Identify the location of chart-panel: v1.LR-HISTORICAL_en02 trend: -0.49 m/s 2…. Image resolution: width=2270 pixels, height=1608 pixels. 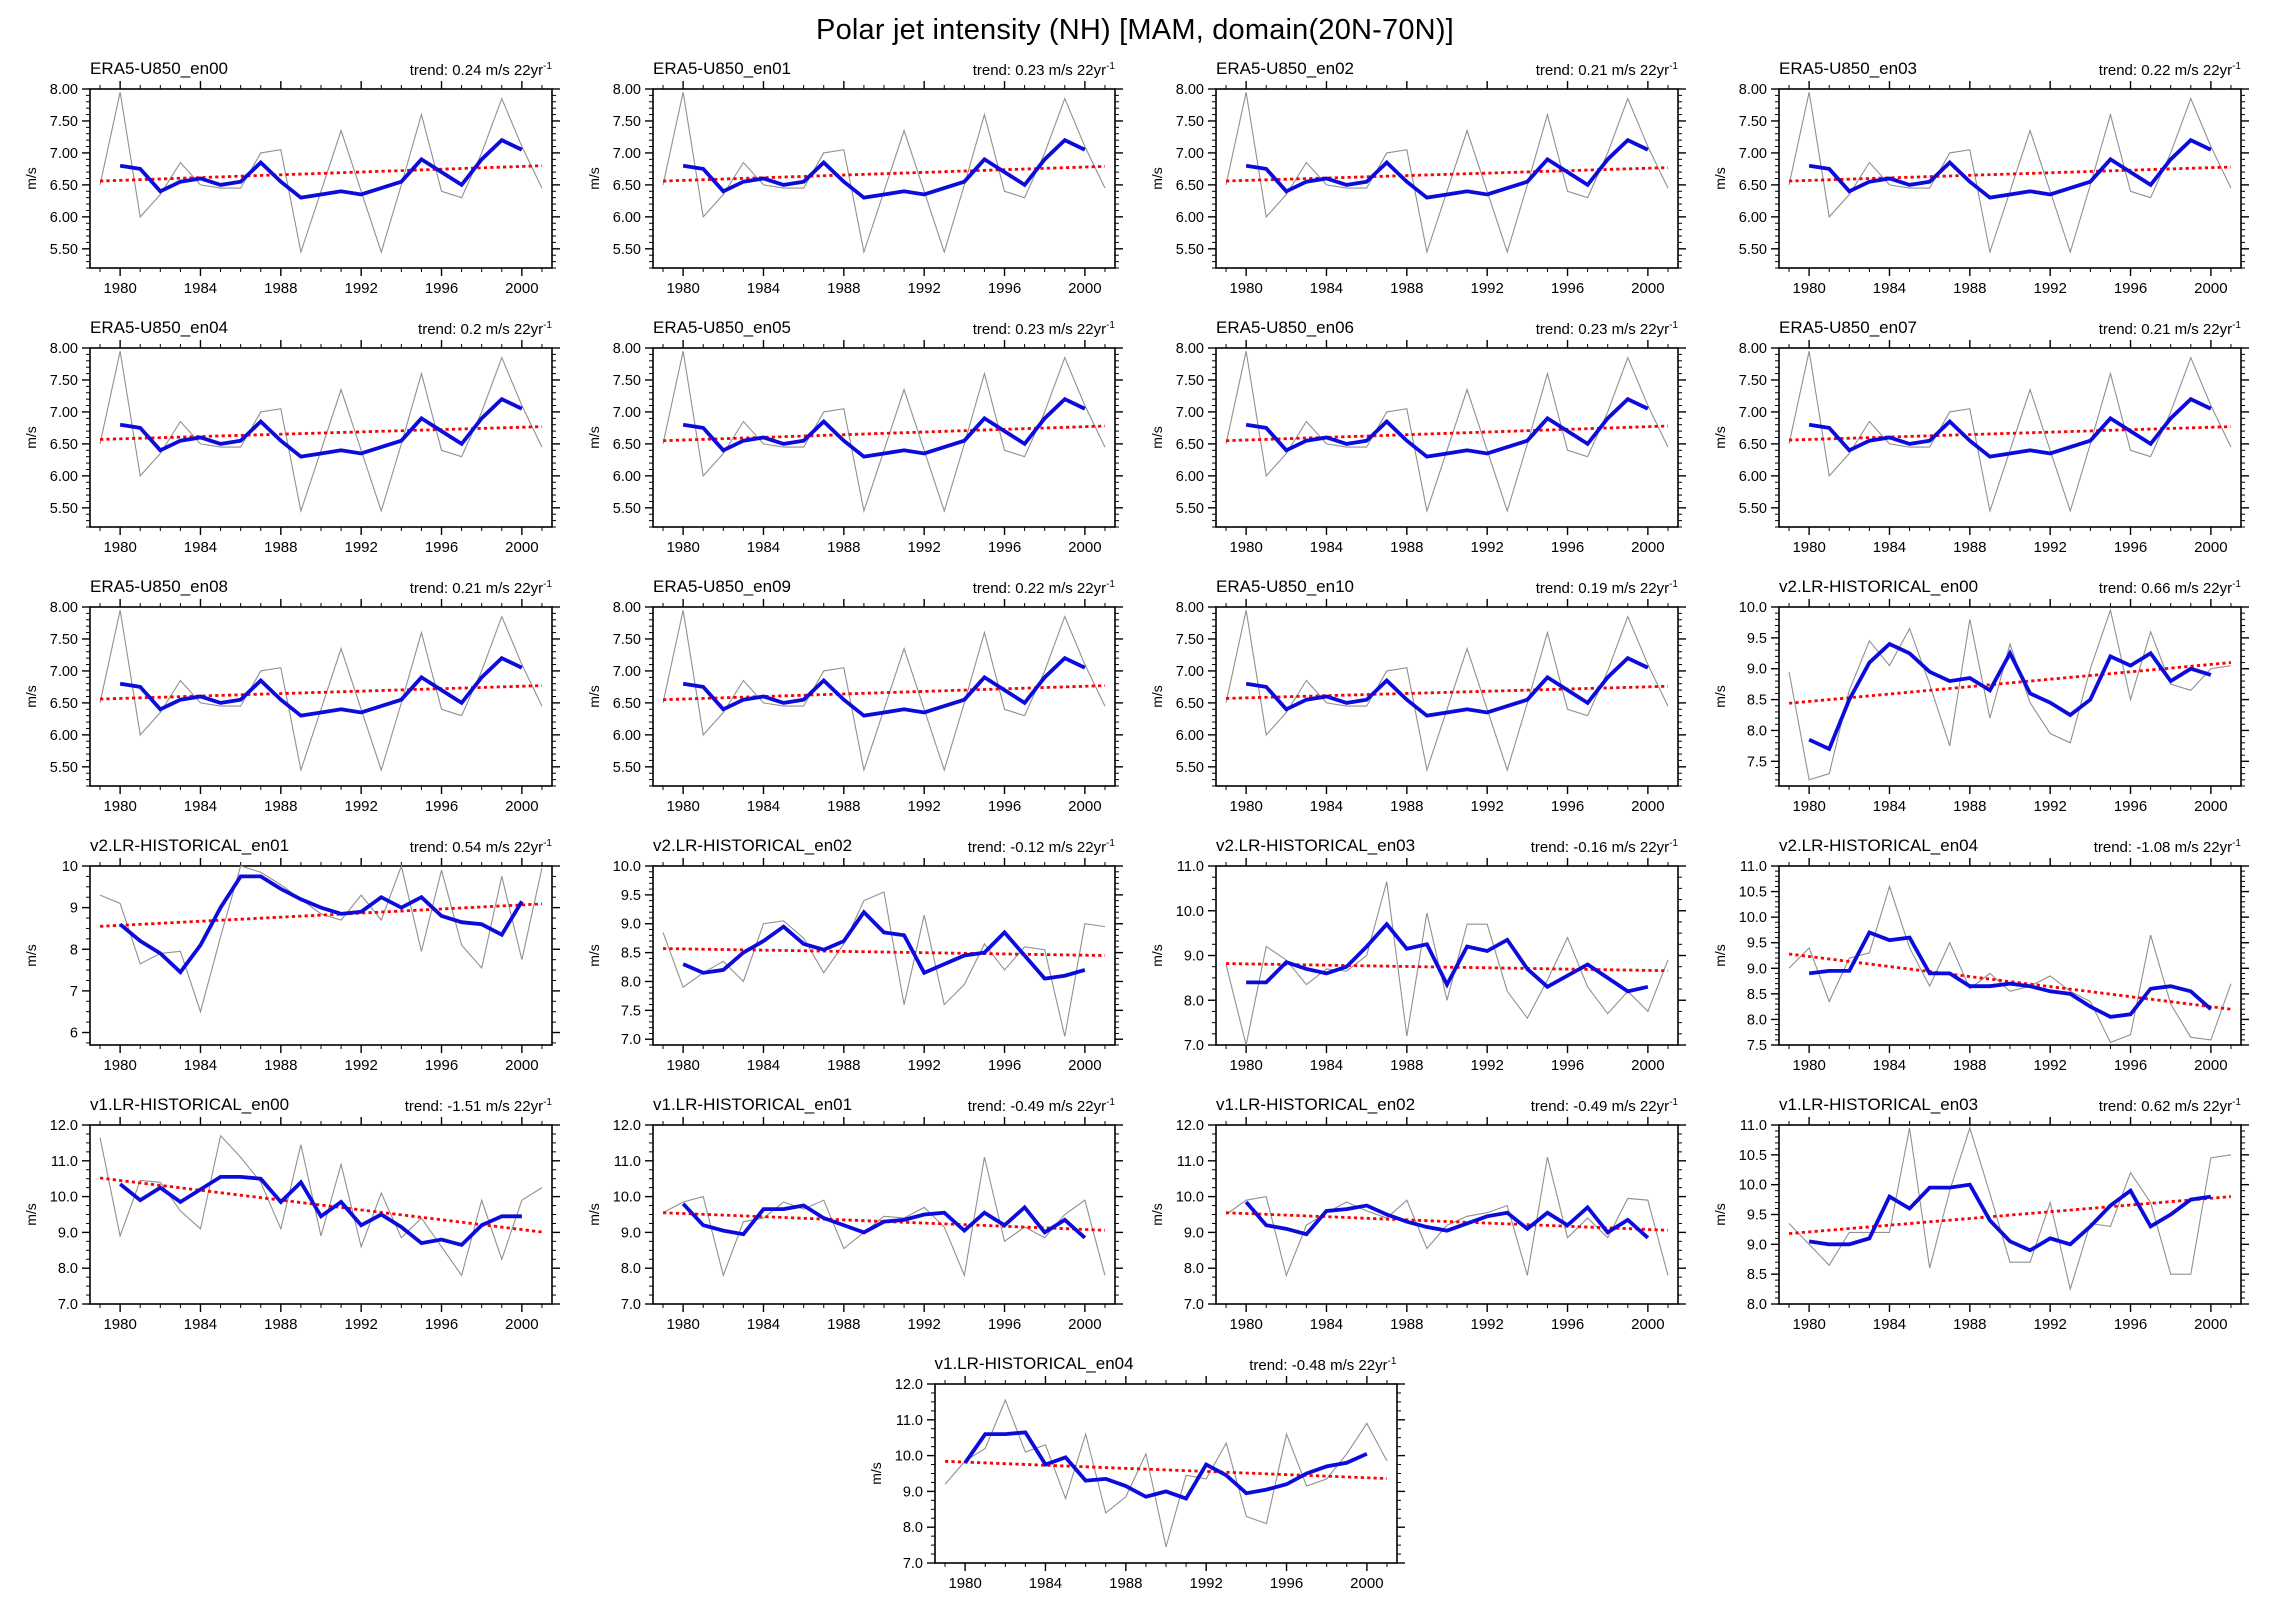
(1416, 1219).